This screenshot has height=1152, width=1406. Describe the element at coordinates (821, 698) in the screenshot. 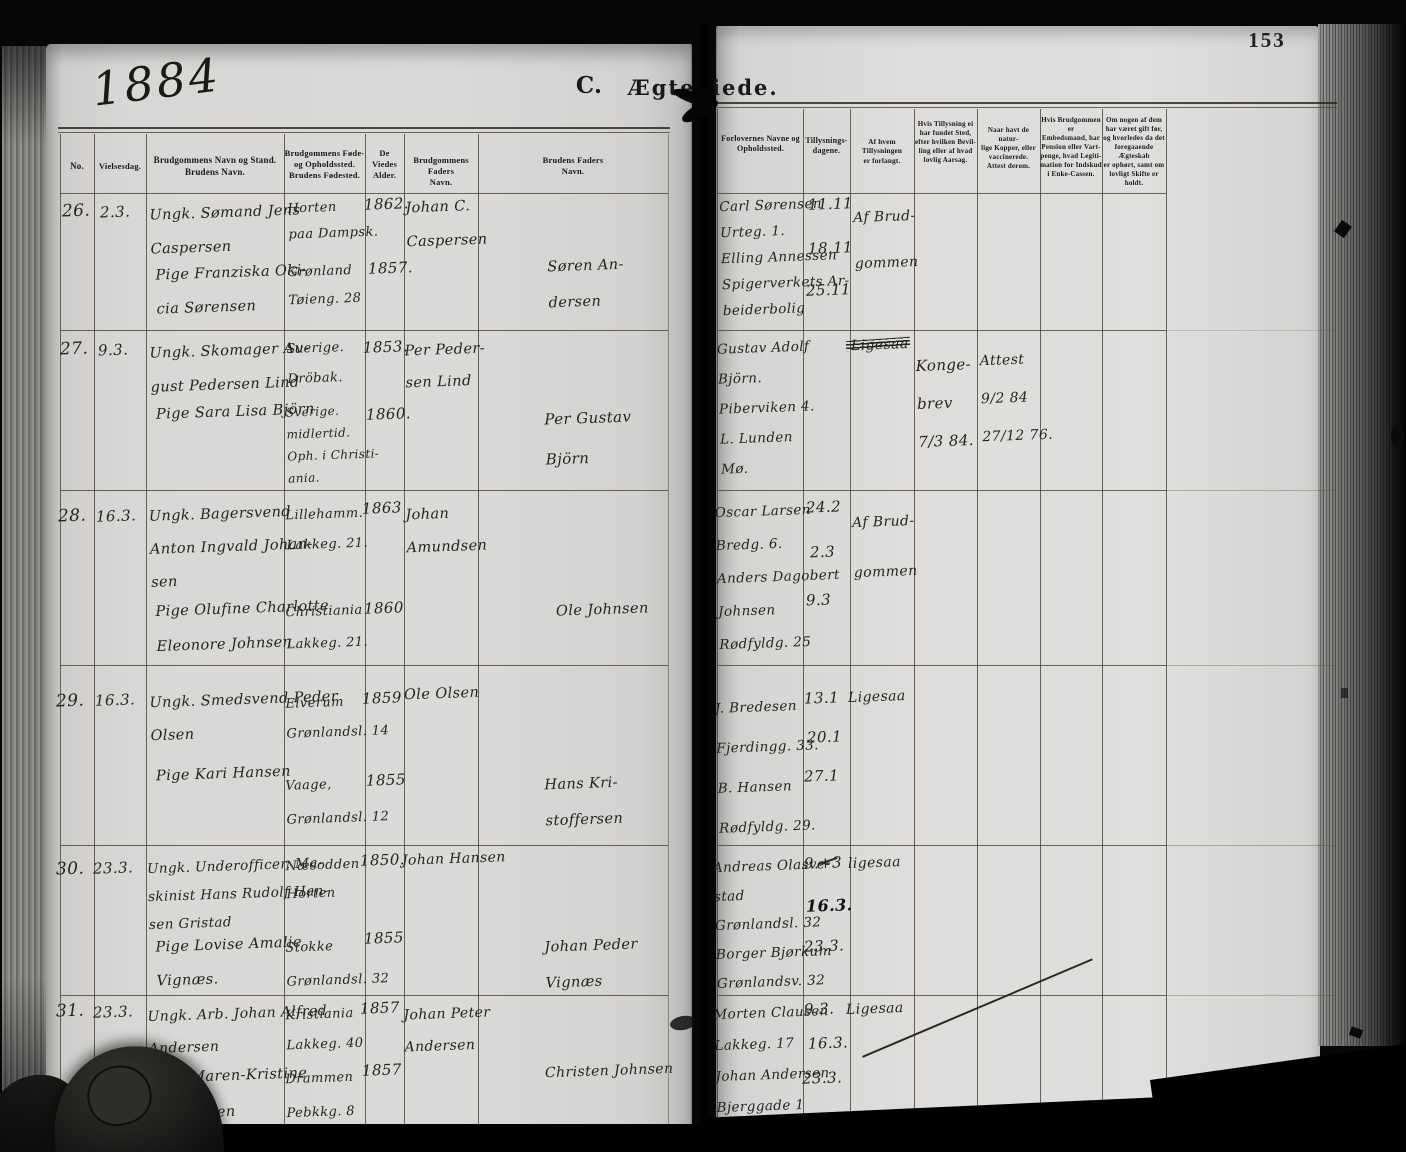

I see `record-banns-date: 13.1` at that location.